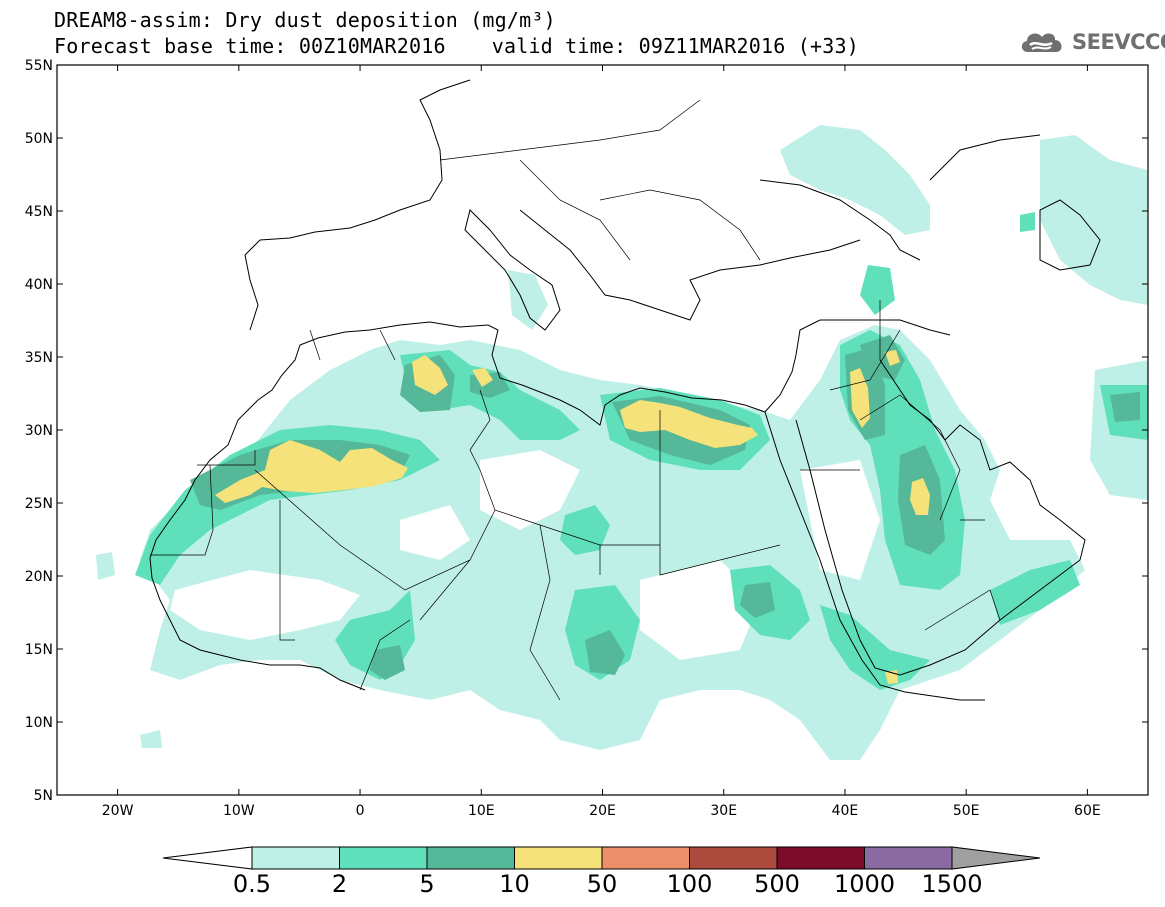  Describe the element at coordinates (39, 66) in the screenshot. I see `lat-tick-label: 55N` at that location.